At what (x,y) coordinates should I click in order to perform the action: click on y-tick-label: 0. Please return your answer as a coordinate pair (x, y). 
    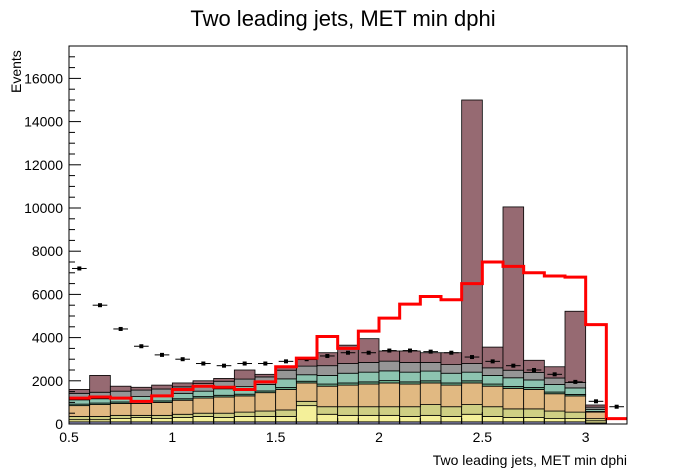
    Looking at the image, I should click on (59, 424).